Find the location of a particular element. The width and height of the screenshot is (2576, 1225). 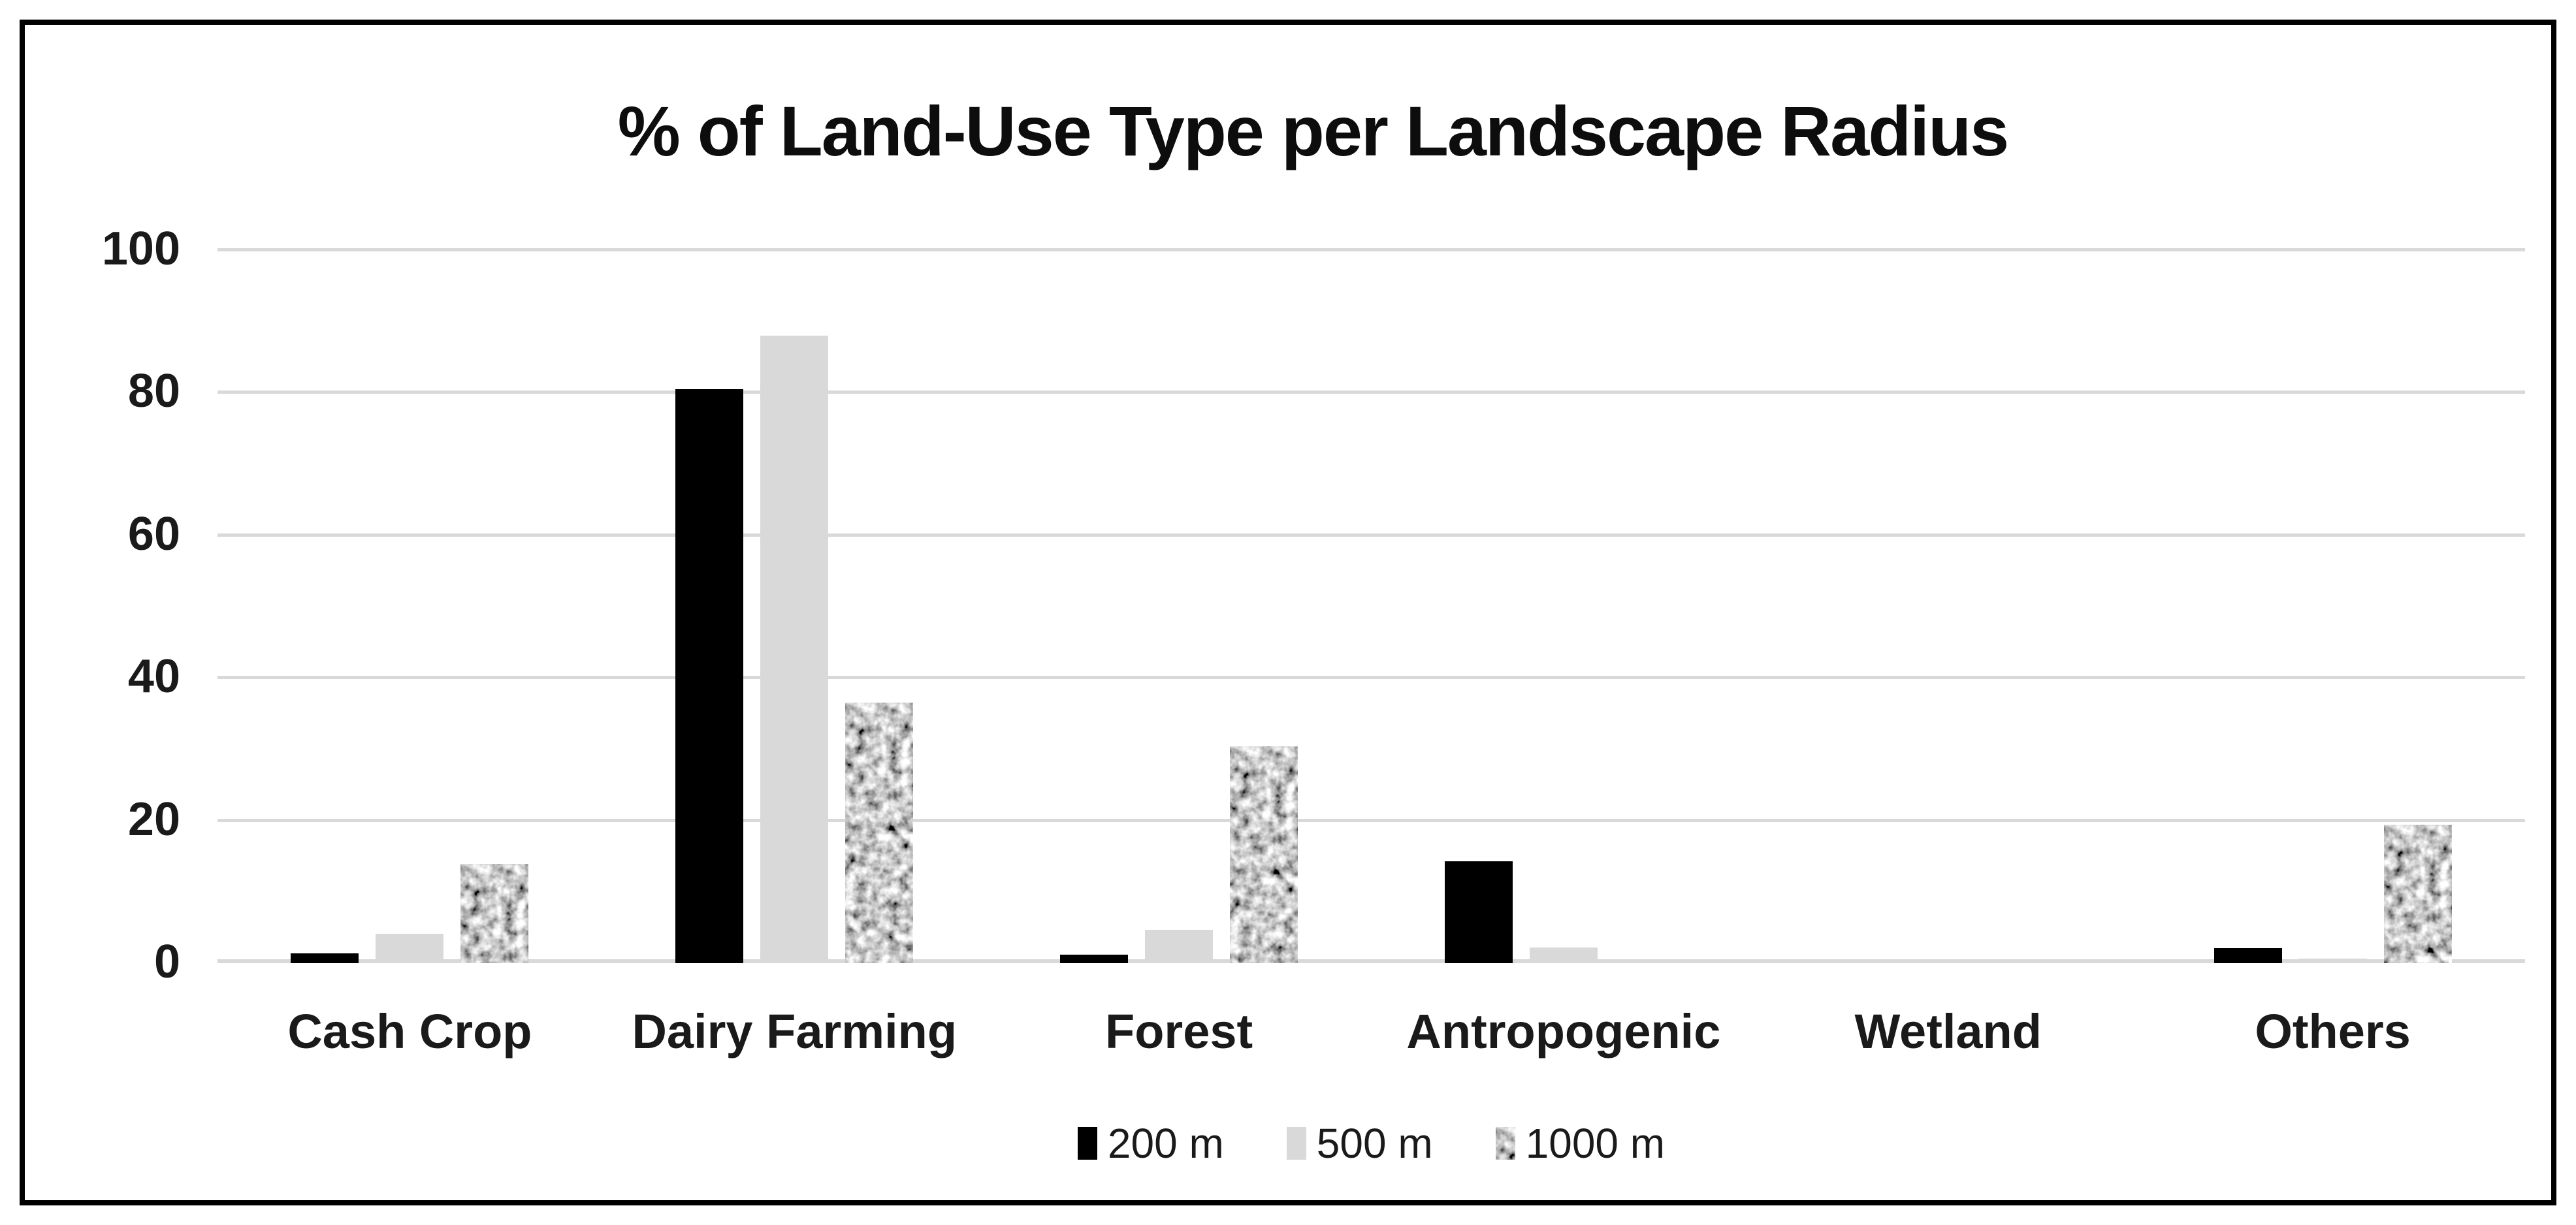

category-label: Forest is located at coordinates (1179, 1031).